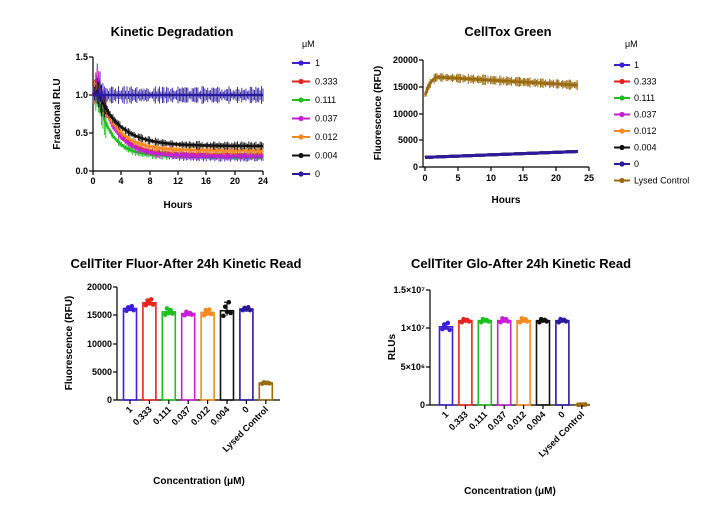 This screenshot has height=511, width=717. Describe the element at coordinates (172, 31) in the screenshot. I see `chart1-title: Kinetic Degradation` at that location.